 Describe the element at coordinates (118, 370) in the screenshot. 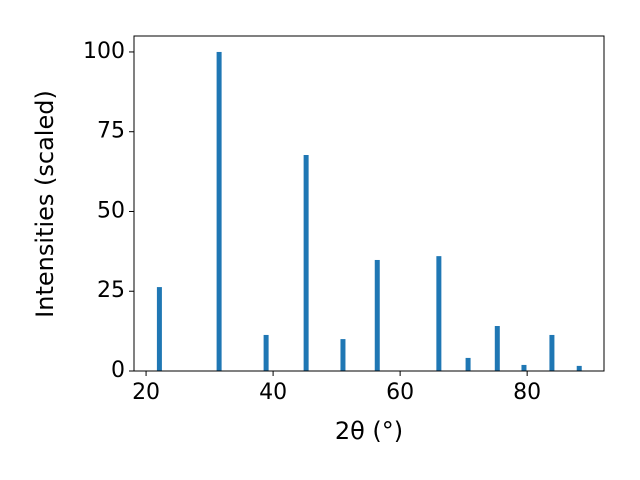

I see `y-tick-label: 0` at that location.